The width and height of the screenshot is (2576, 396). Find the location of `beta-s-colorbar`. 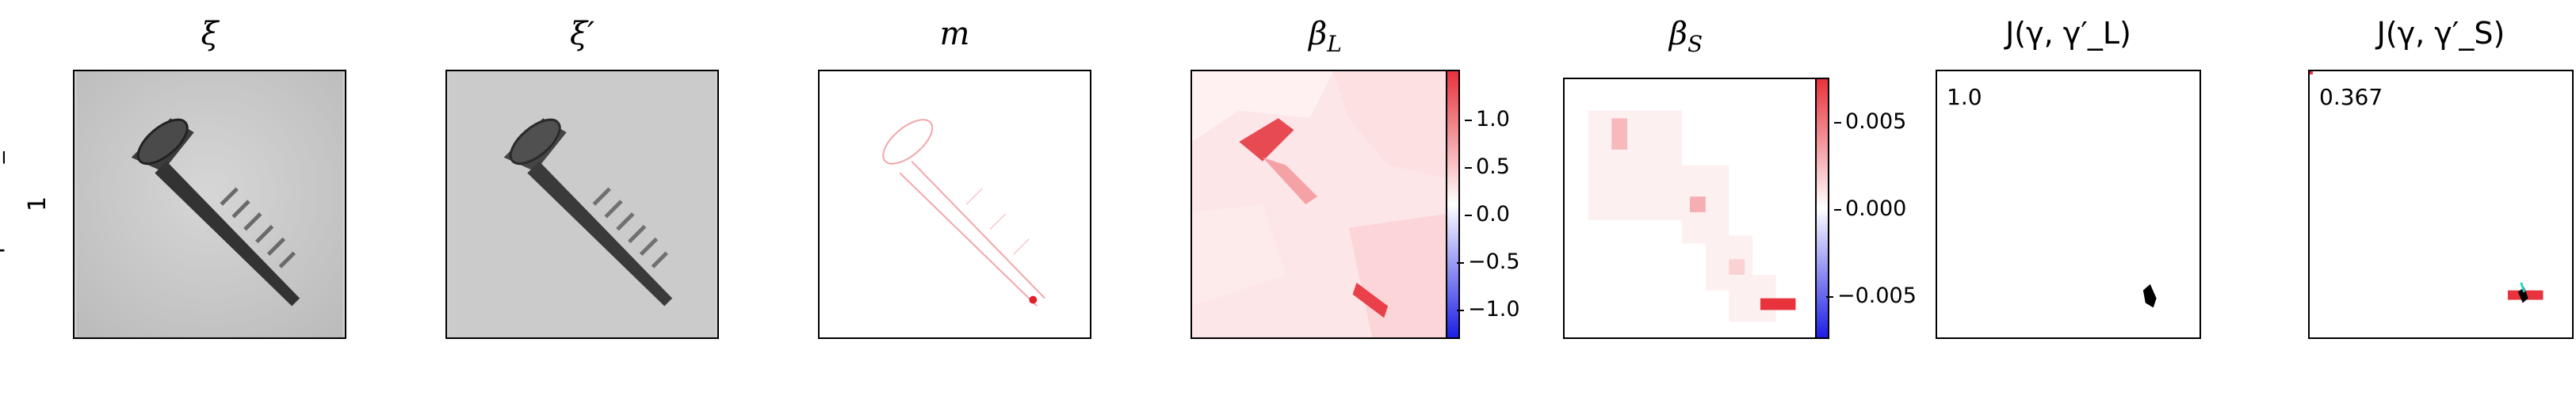

beta-s-colorbar is located at coordinates (1822, 208).